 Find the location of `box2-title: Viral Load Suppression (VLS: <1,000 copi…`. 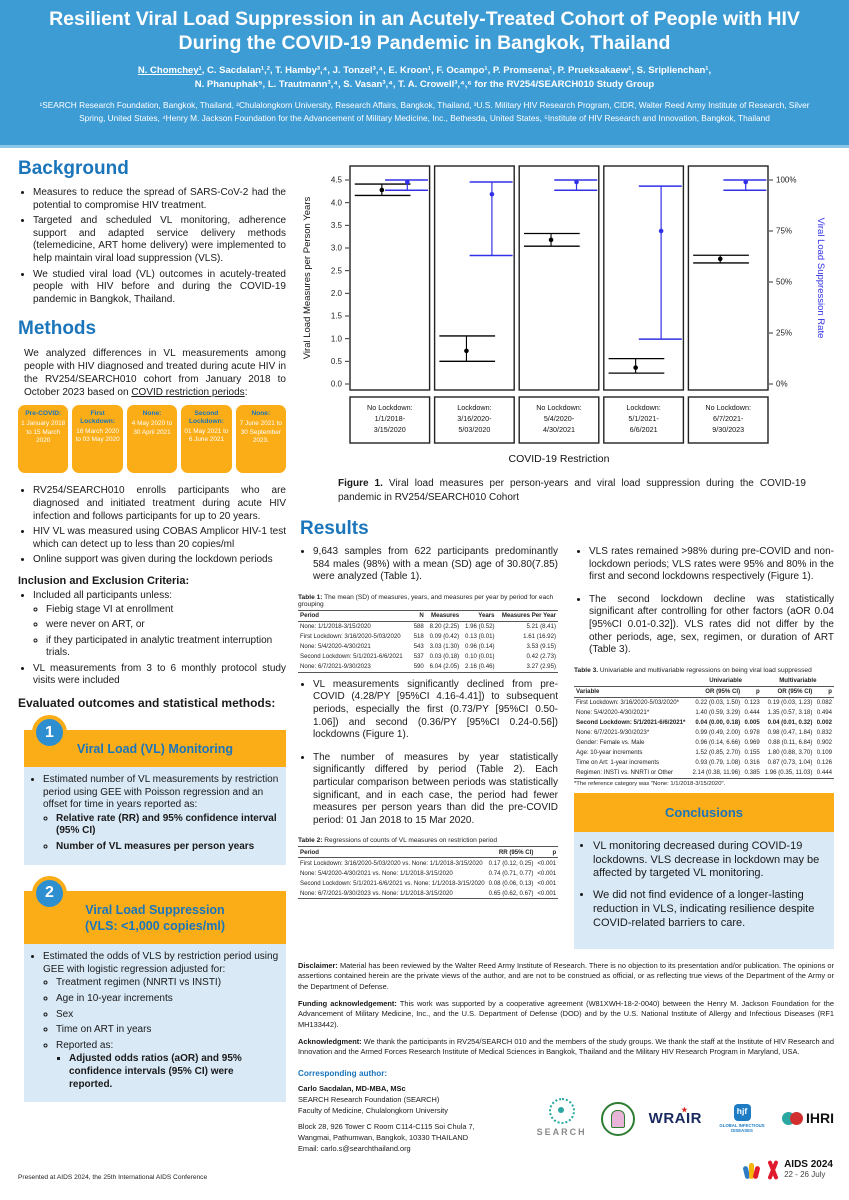

box2-title: Viral Load Suppression (VLS: <1,000 copi… is located at coordinates (155, 917).